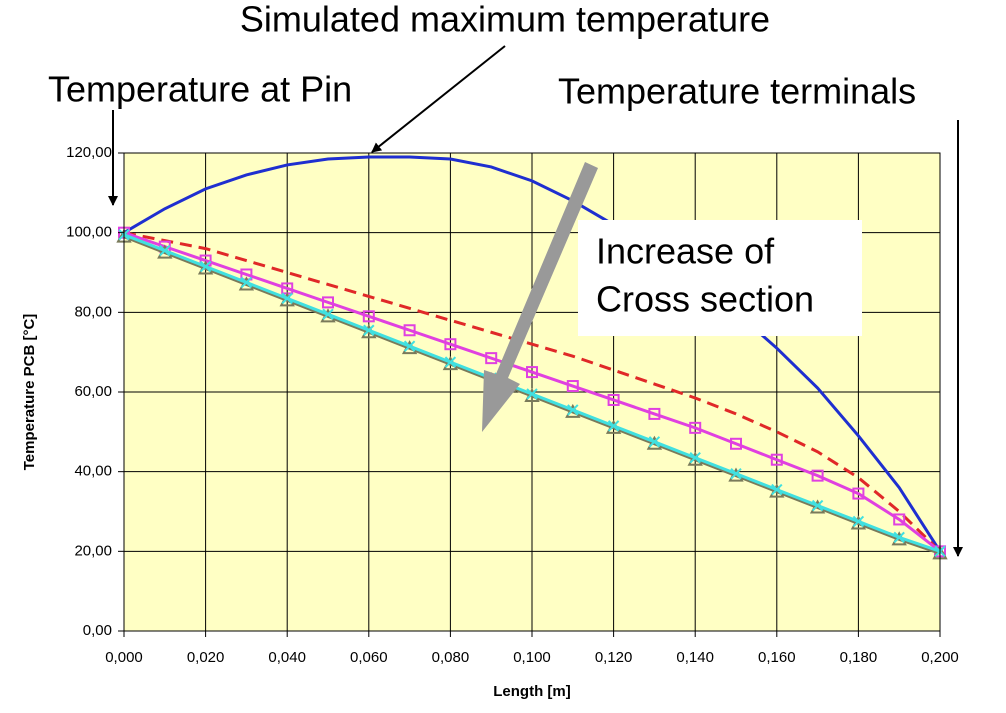 The height and width of the screenshot is (713, 1006). What do you see at coordinates (206, 657) in the screenshot?
I see `x-tick-label: 0,020` at bounding box center [206, 657].